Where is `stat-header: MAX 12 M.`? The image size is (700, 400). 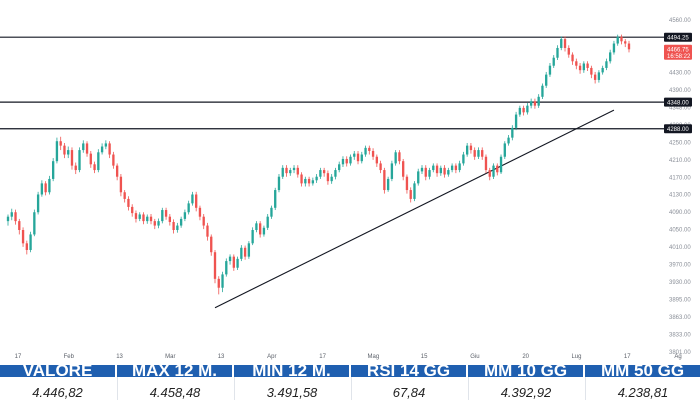 stat-header: MAX 12 M. is located at coordinates (174, 371).